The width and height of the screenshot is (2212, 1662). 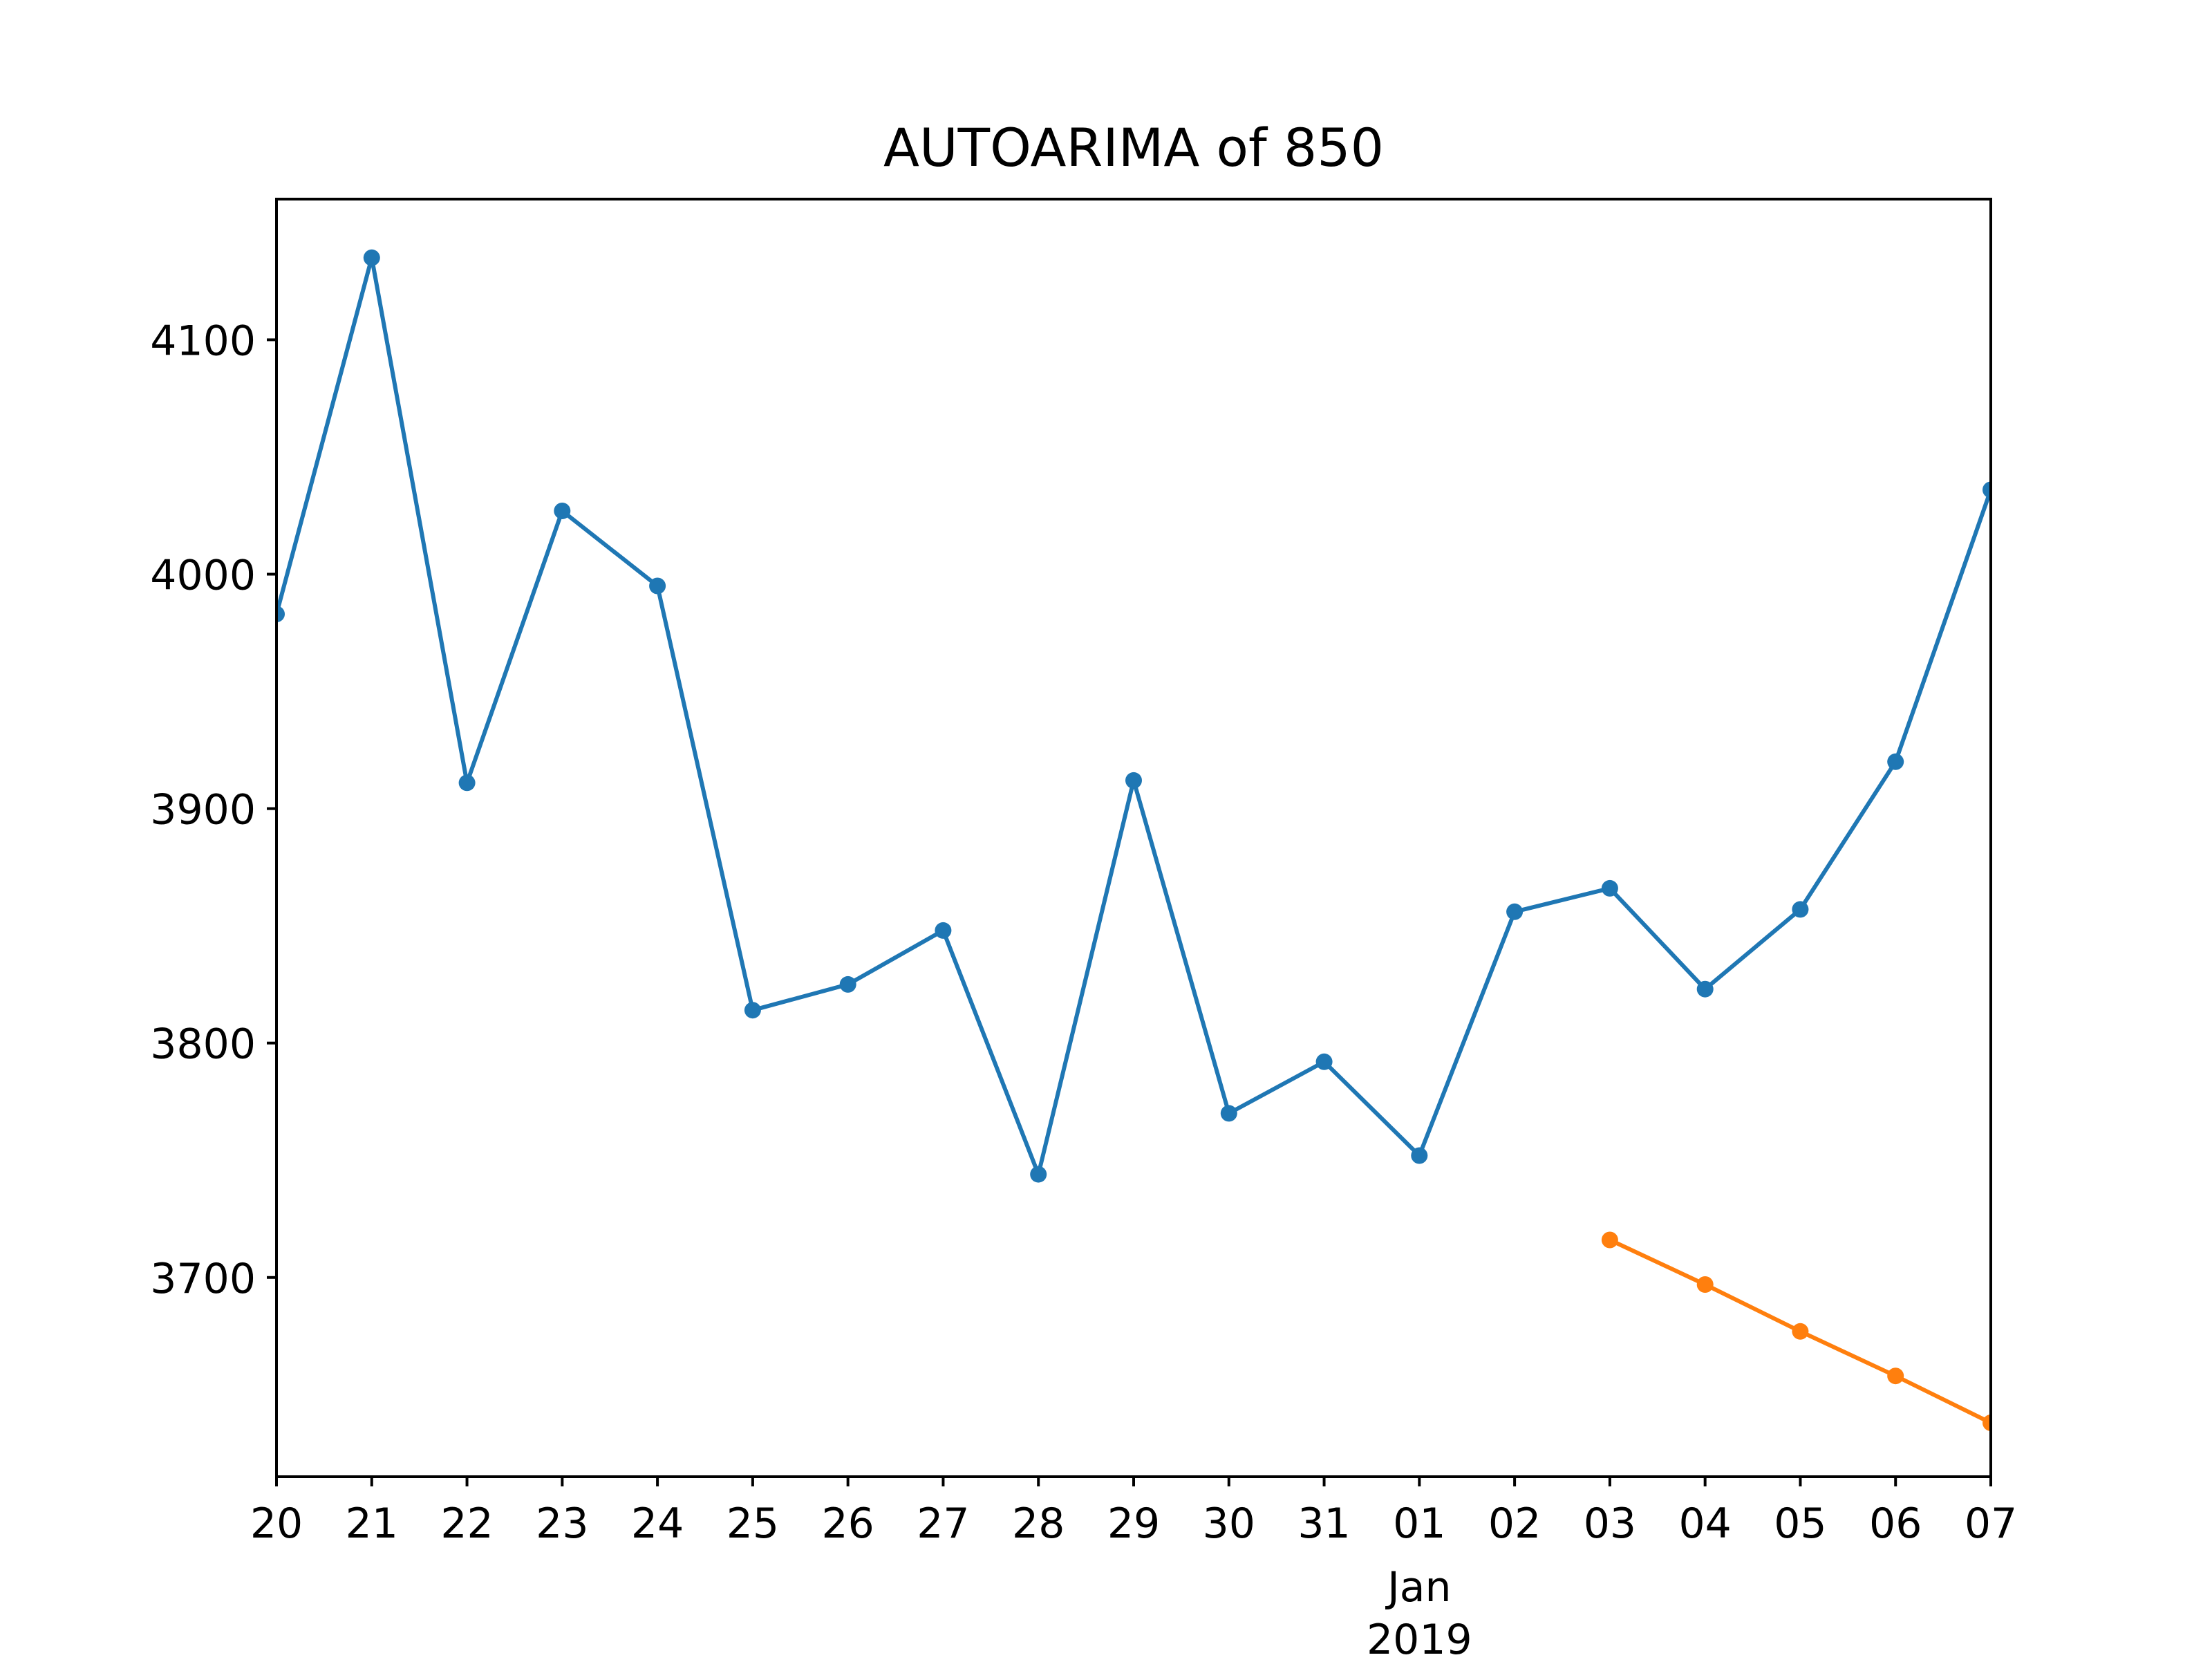 What do you see at coordinates (372, 1524) in the screenshot?
I see `x-tick-label-2018-12-21: 21` at bounding box center [372, 1524].